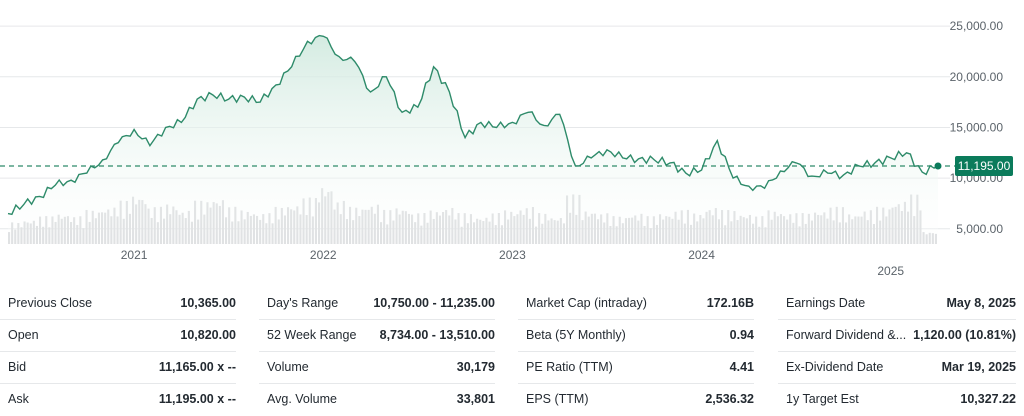  What do you see at coordinates (636, 368) in the screenshot?
I see `stat-pe-ratio: PE Ratio (TTM) 4.41` at bounding box center [636, 368].